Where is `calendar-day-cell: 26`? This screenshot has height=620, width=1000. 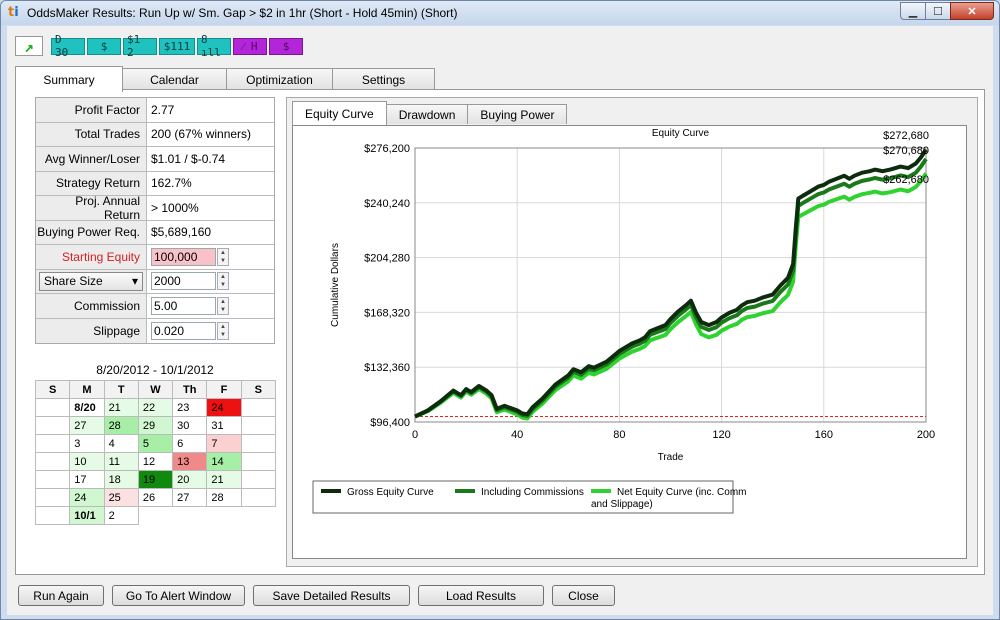 calendar-day-cell: 26 is located at coordinates (155, 497).